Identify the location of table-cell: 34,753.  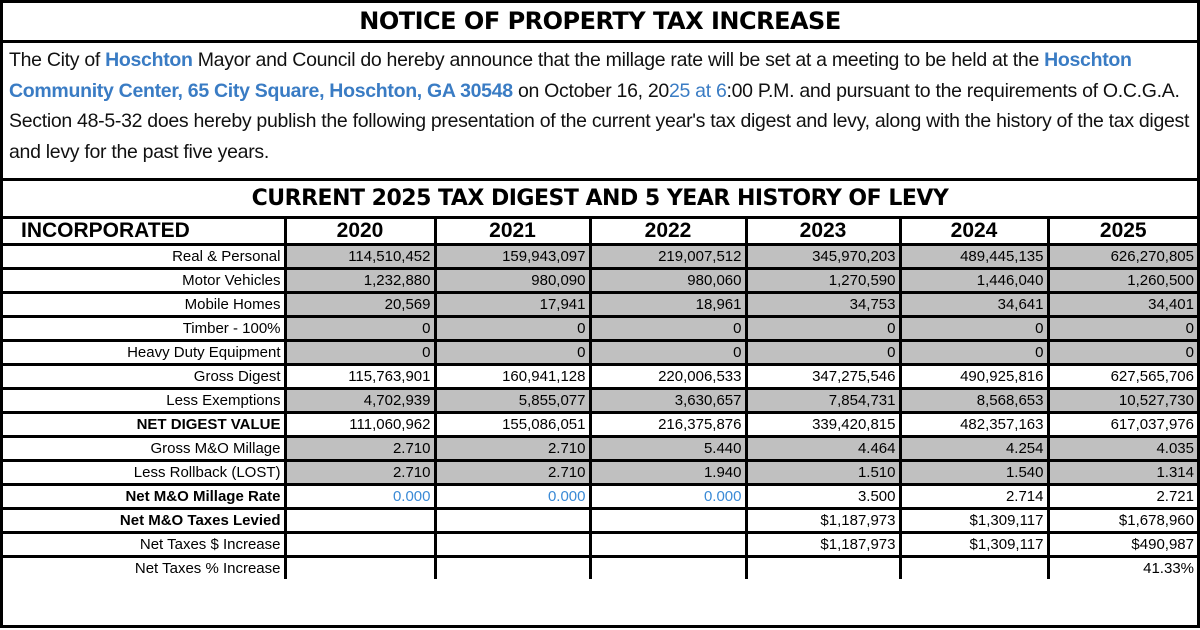
(823, 304).